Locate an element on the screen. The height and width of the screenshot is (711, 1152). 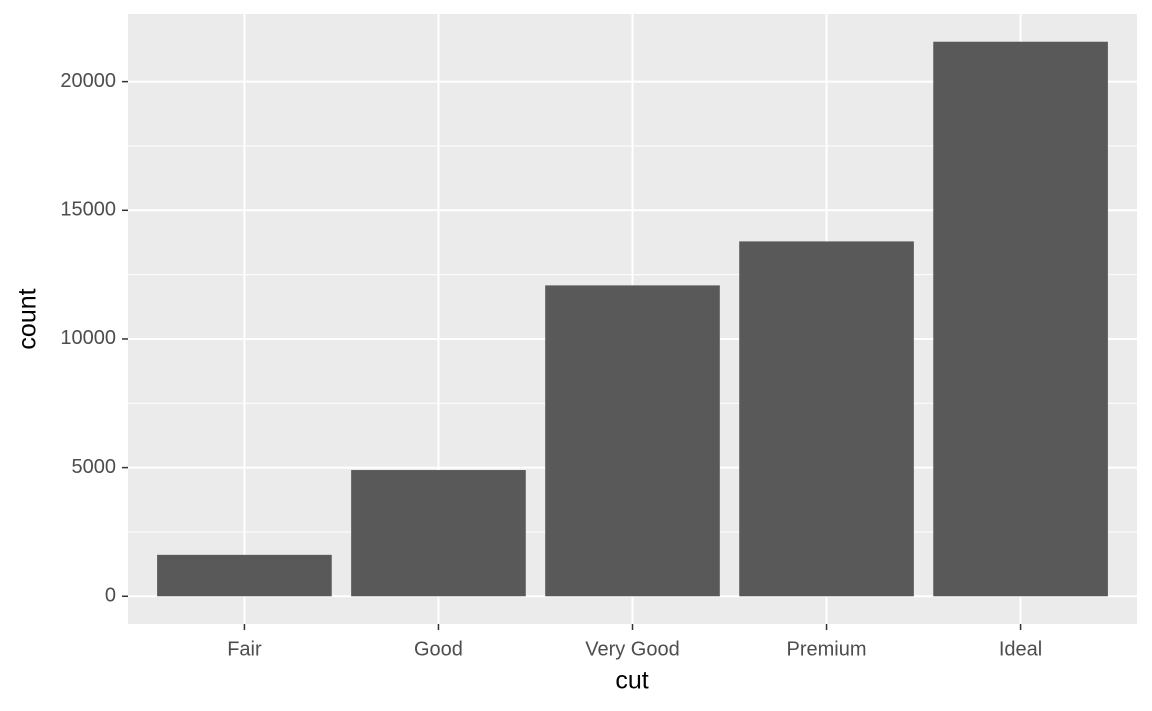
y-tick-label: 10000 is located at coordinates (88, 338).